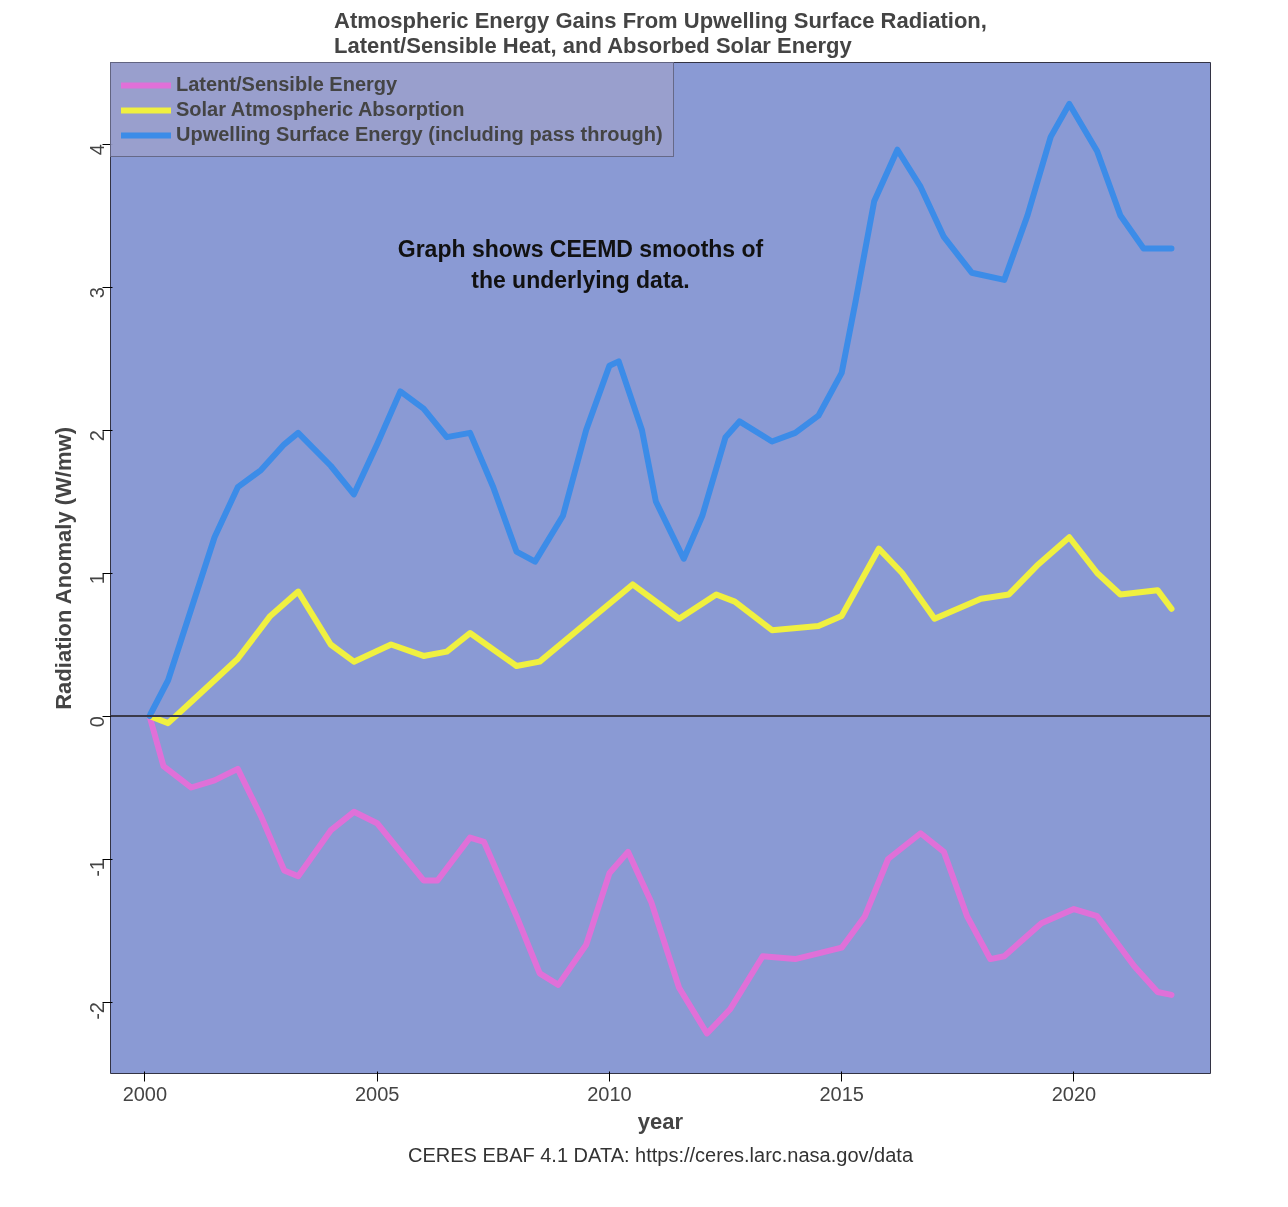 The width and height of the screenshot is (1288, 1207). I want to click on annotation: Graph shows CEEMD smooths of the underlying data., so click(580, 265).